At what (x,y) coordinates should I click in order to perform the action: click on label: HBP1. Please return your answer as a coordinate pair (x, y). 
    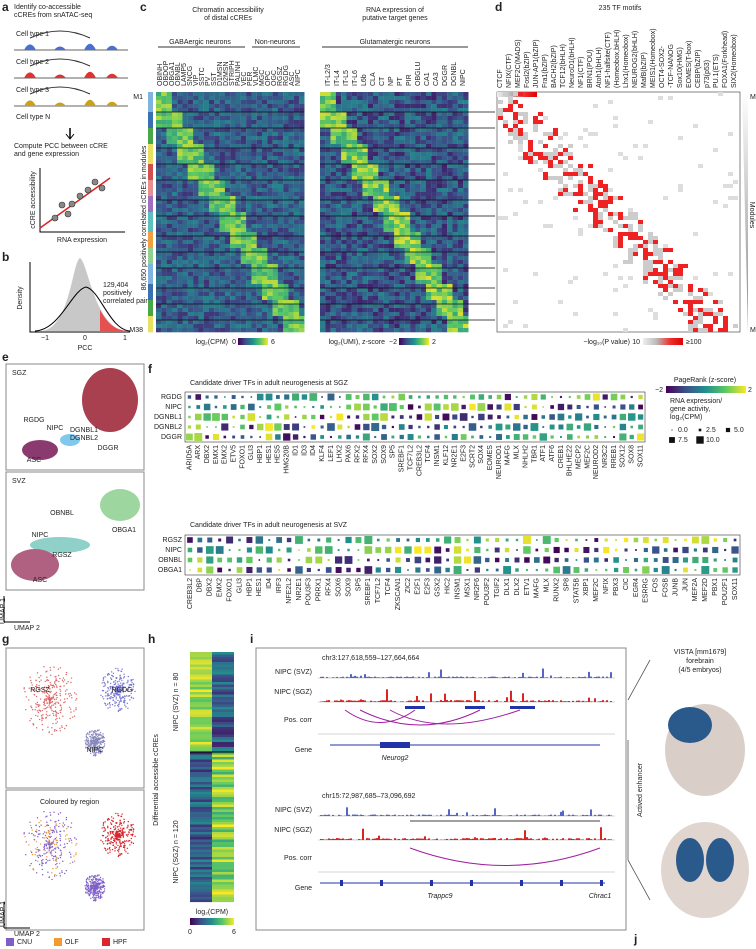
    Looking at the image, I should click on (260, 454).